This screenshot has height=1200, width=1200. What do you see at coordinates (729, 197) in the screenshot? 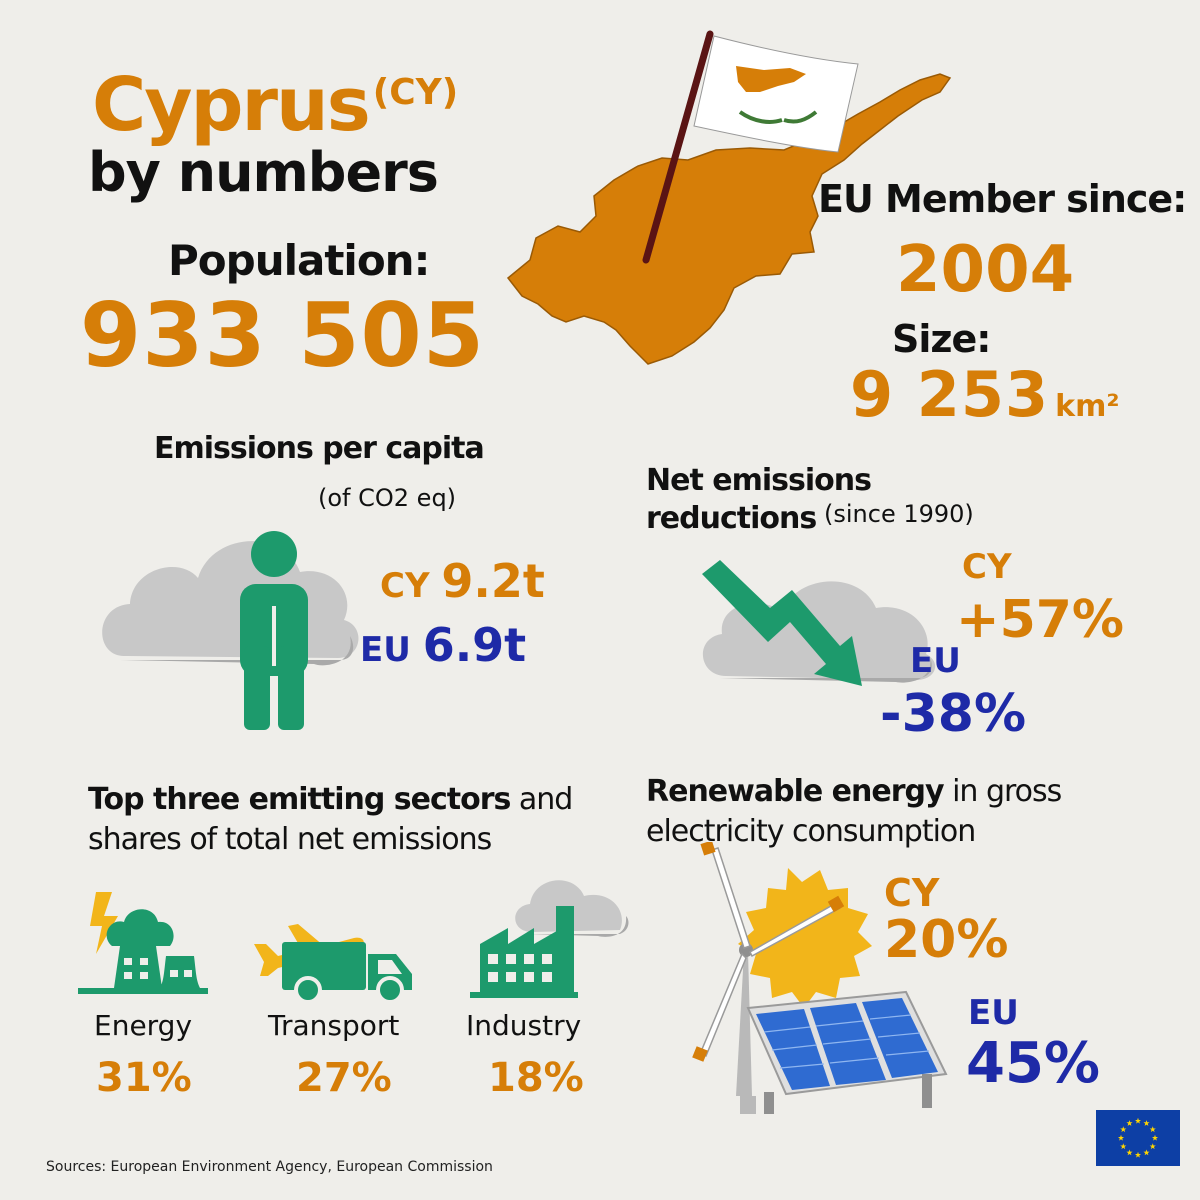
I see `cyprus-map-icon` at bounding box center [729, 197].